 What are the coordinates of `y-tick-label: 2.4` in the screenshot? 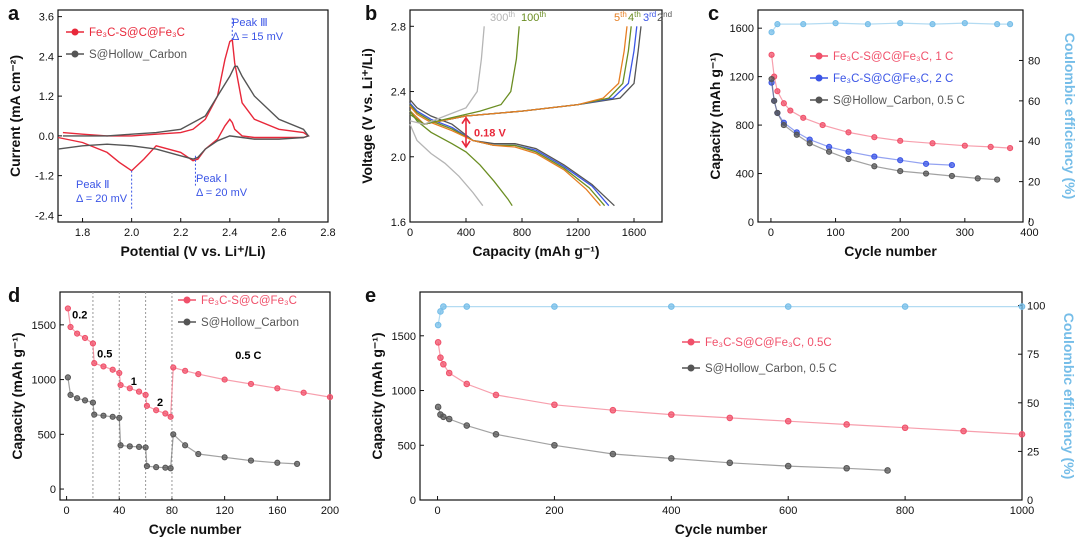 It's located at (398, 93).